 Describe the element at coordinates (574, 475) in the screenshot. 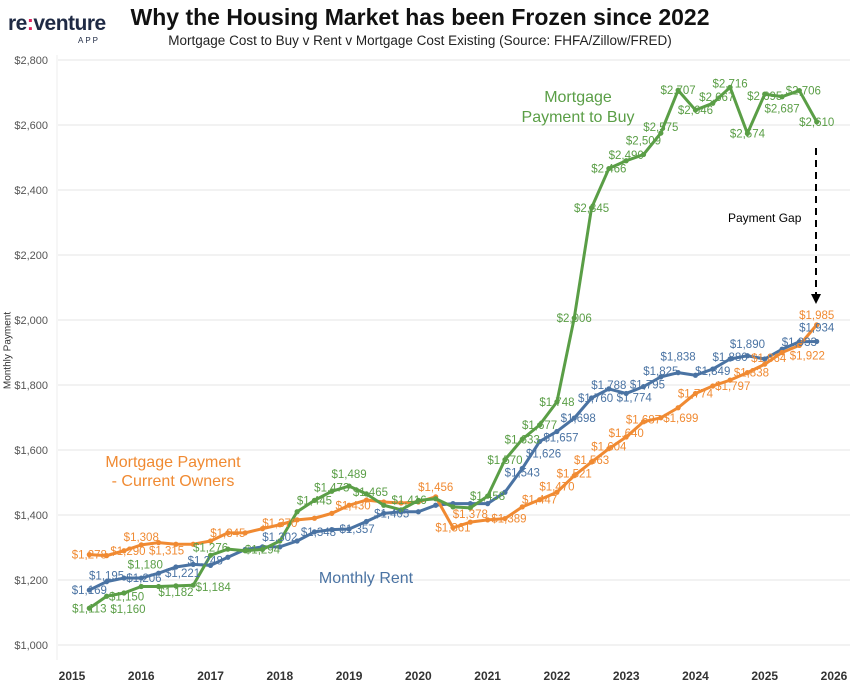

I see `data-label: $1,521` at that location.